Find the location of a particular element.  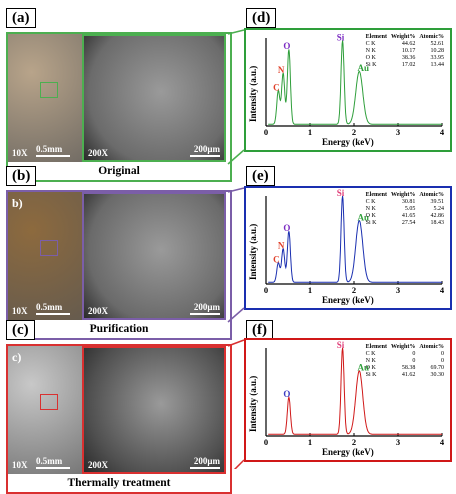

composition-cell: 33.95 is located at coordinates (437, 58).